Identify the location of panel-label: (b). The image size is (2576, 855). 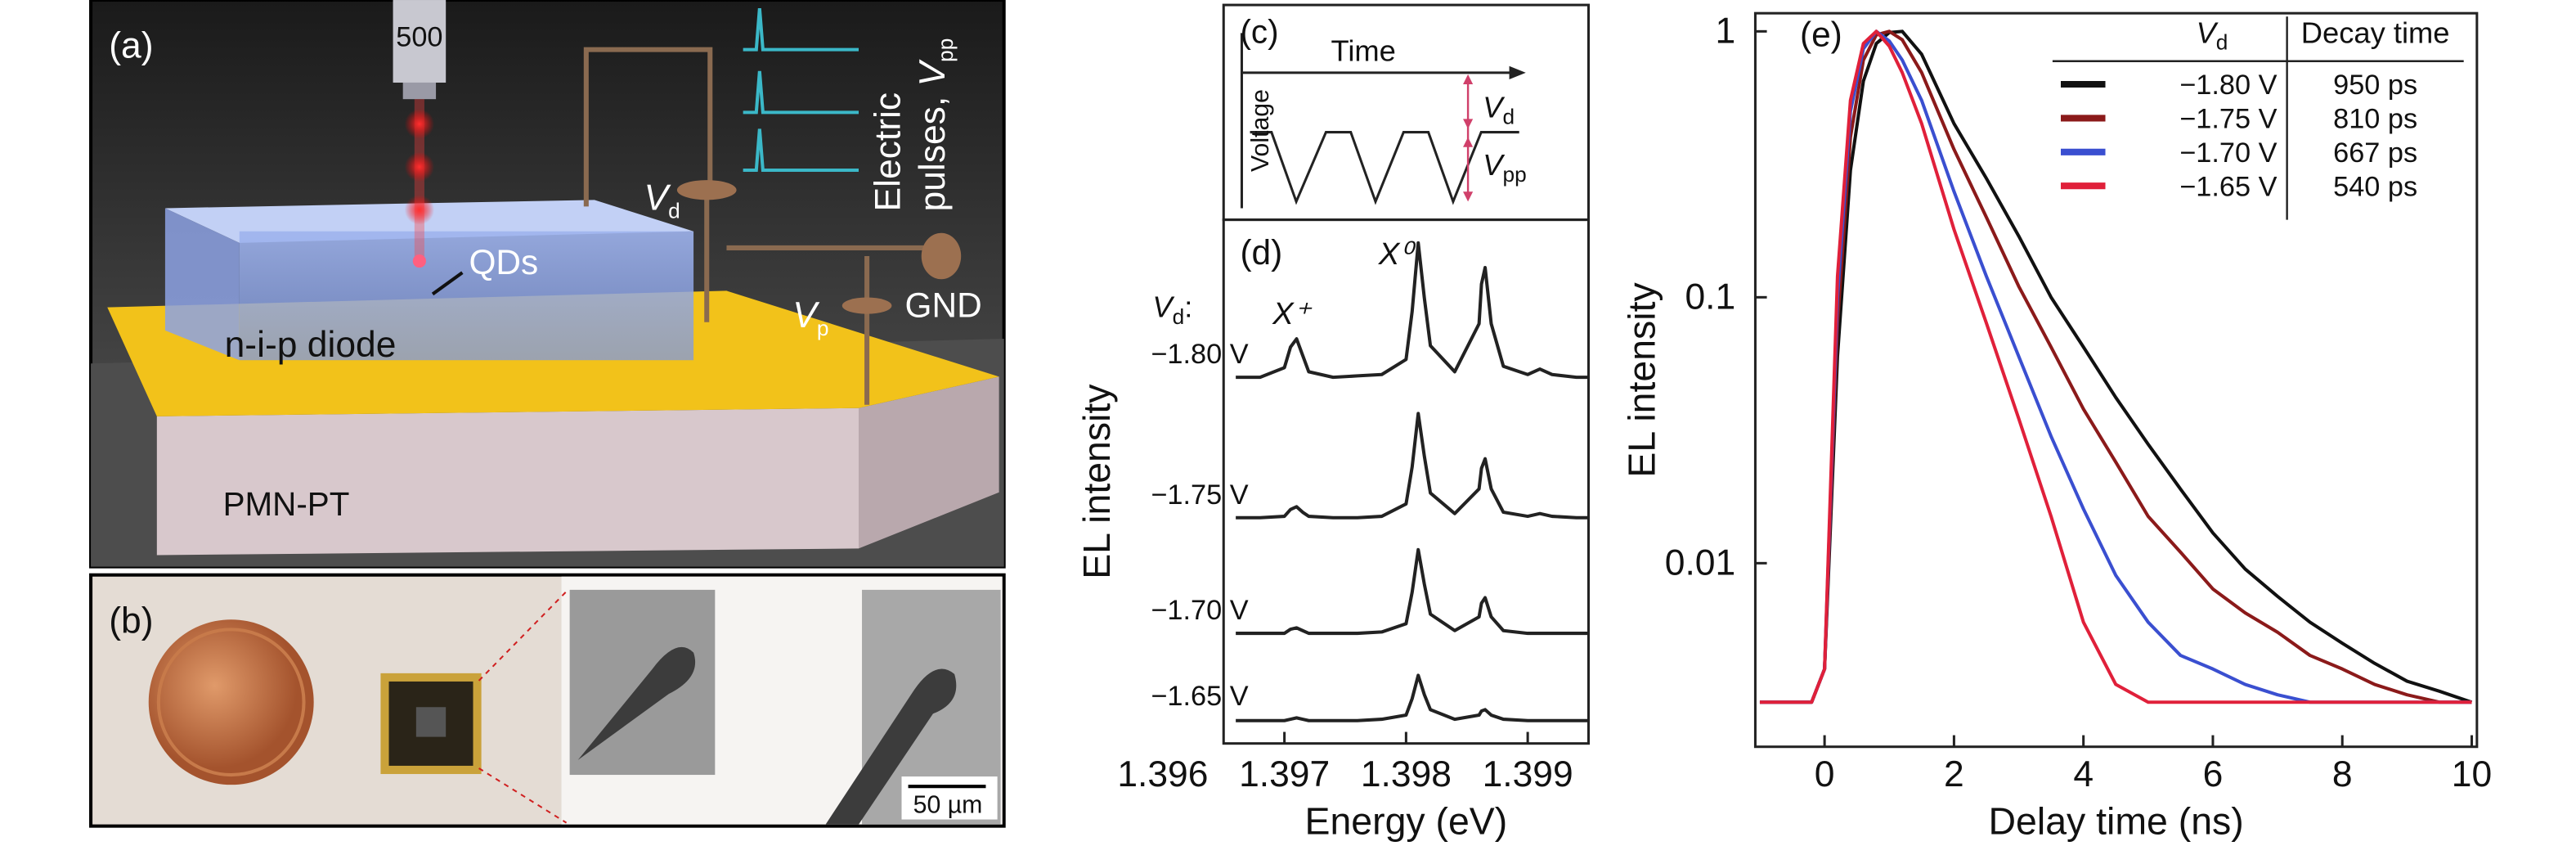
(131, 621).